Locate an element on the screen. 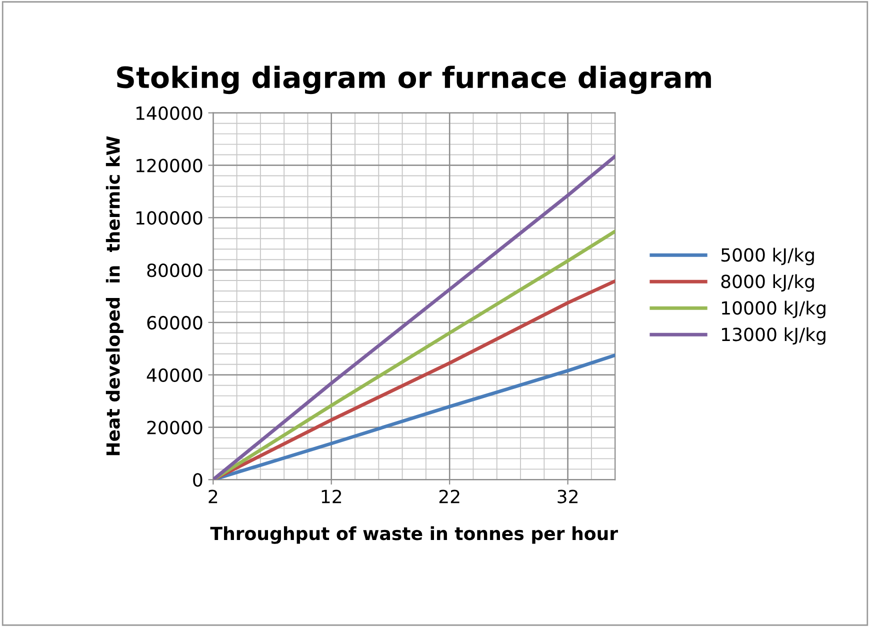 This screenshot has height=627, width=870. x-tick-label: 32 is located at coordinates (568, 497).